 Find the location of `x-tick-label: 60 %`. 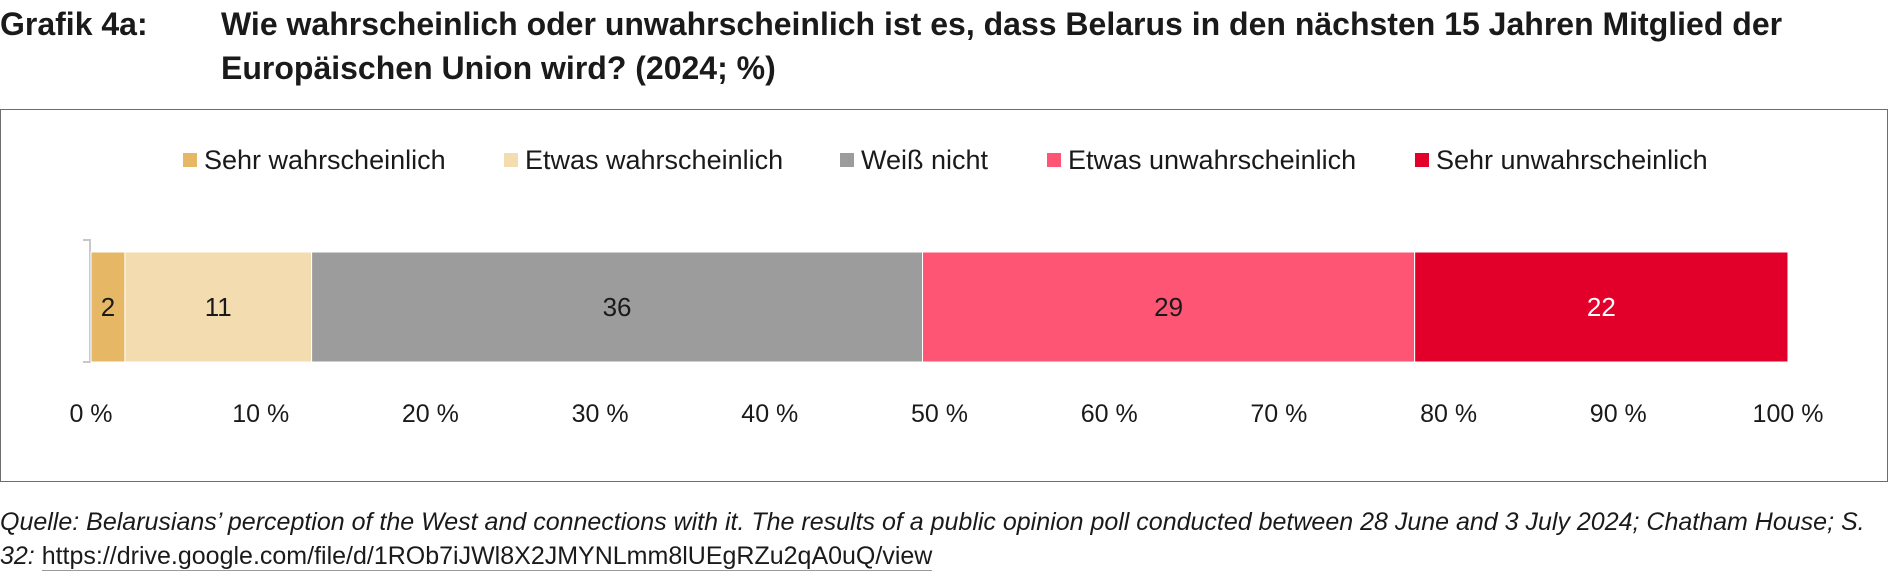

x-tick-label: 60 % is located at coordinates (1109, 414).